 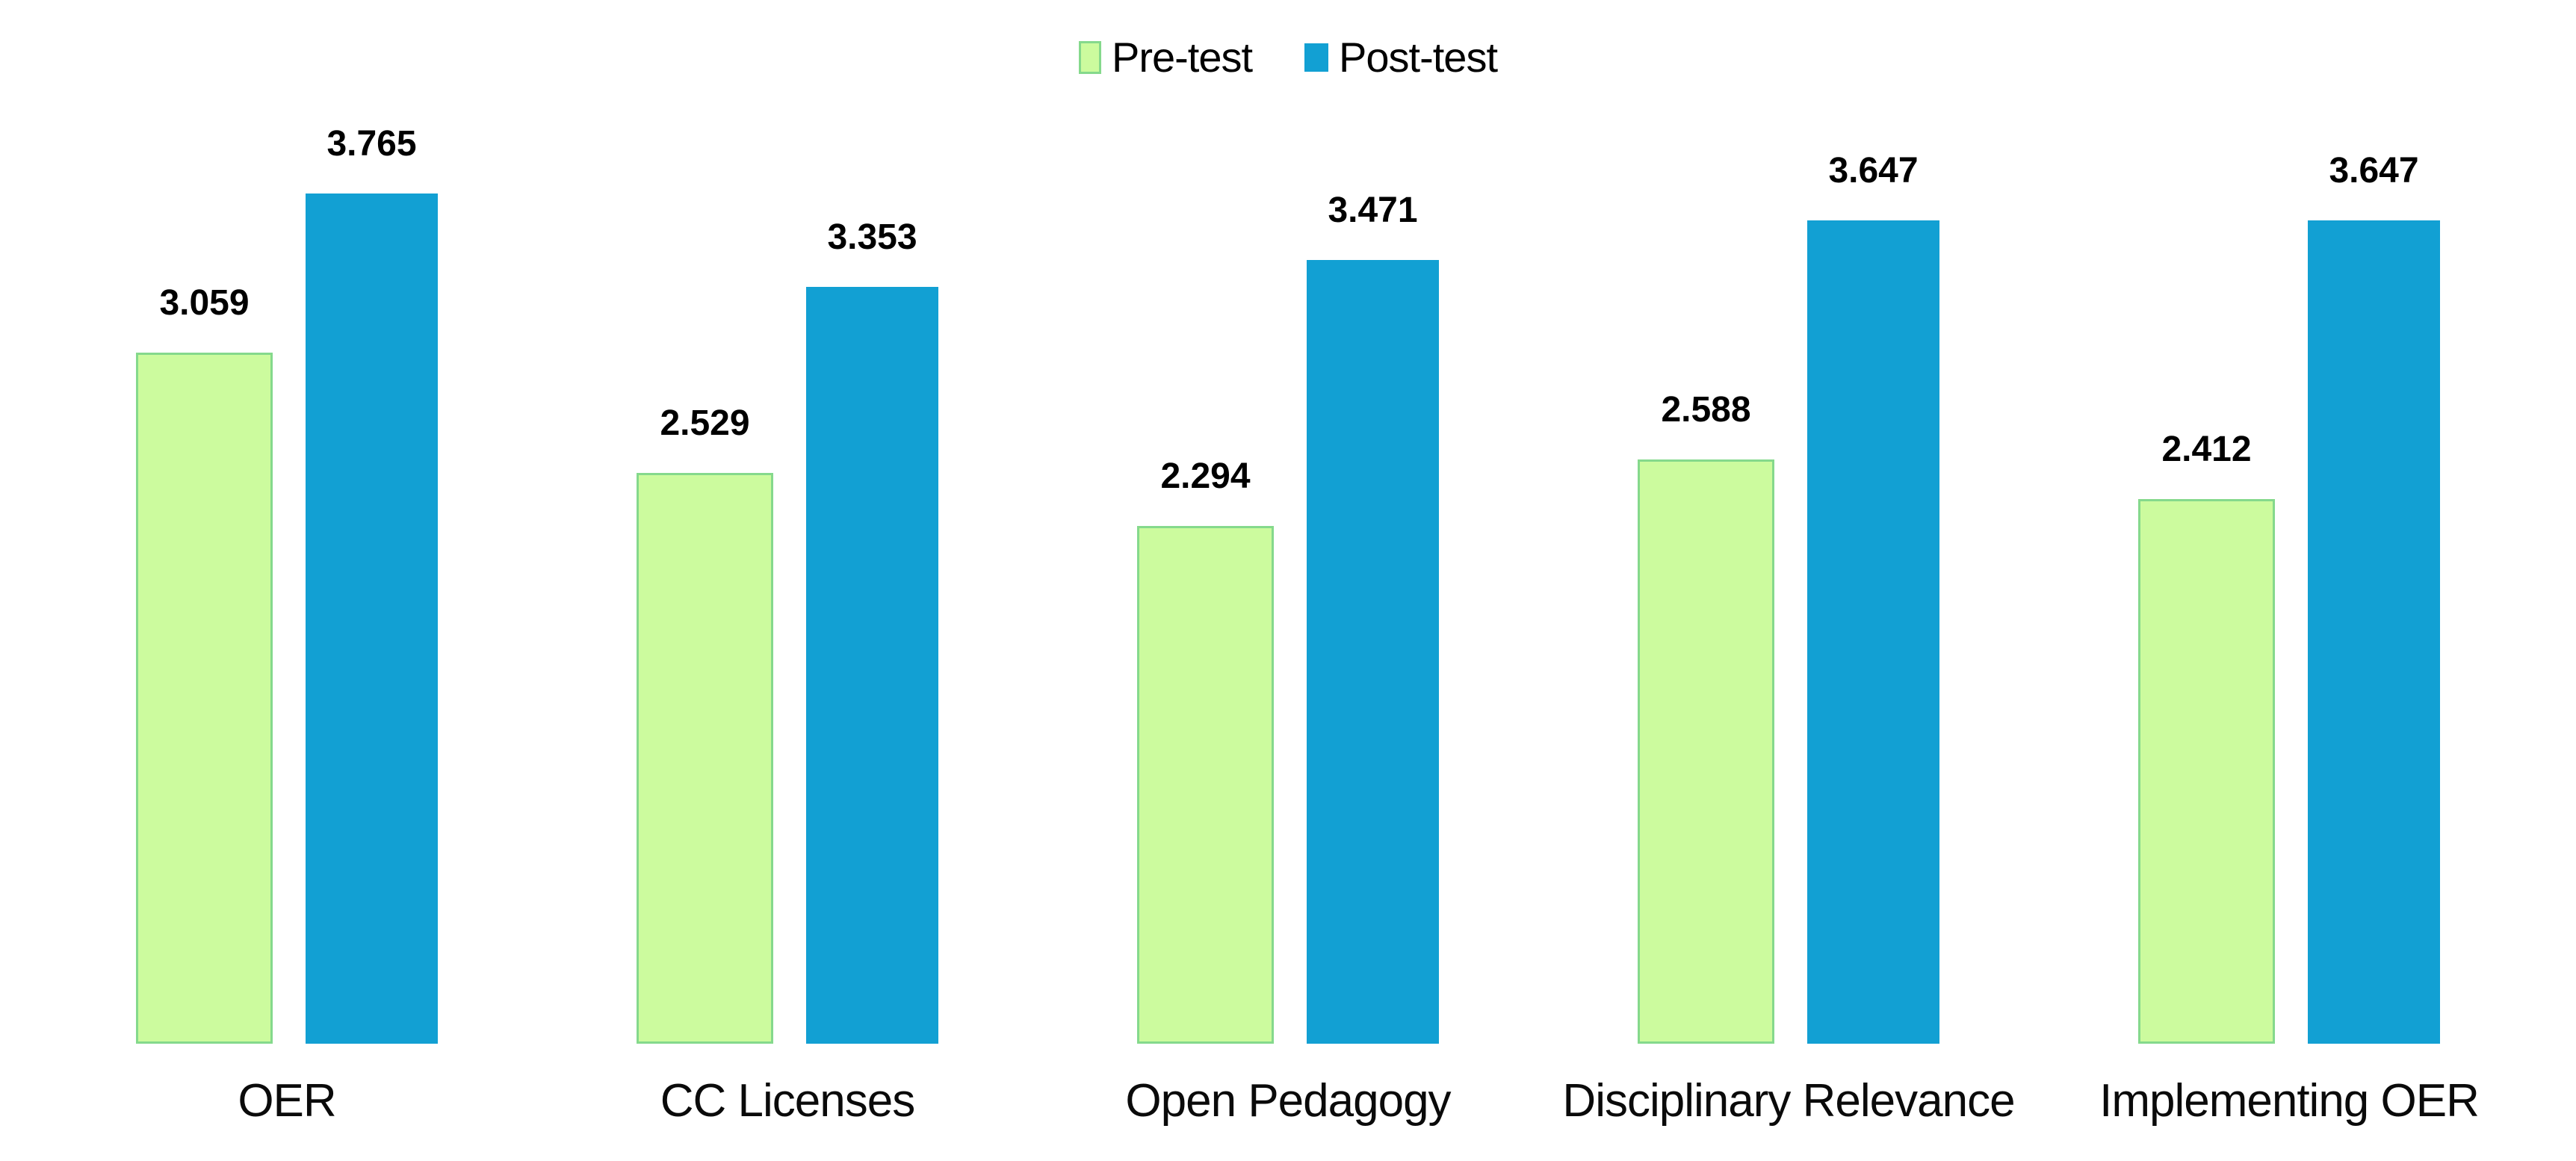 I want to click on bar-pretest-implementing-oer, so click(x=2206, y=771).